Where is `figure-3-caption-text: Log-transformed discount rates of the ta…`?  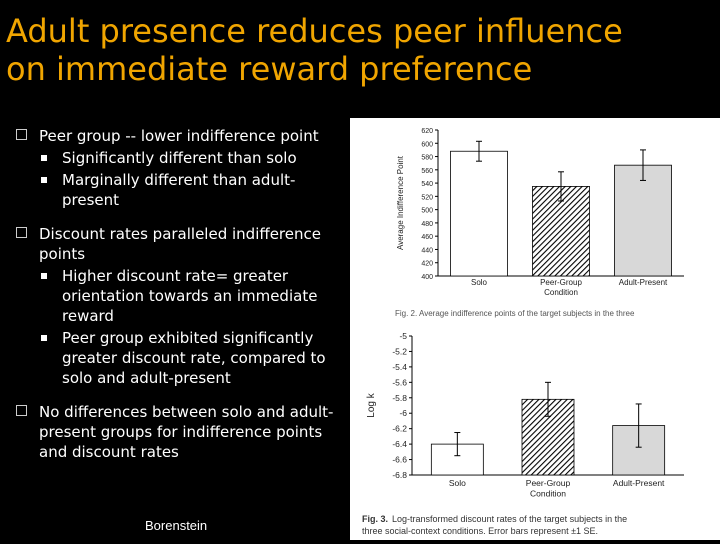
figure-3-caption-text: Log-transformed discount rates of the ta… is located at coordinates (509, 519).